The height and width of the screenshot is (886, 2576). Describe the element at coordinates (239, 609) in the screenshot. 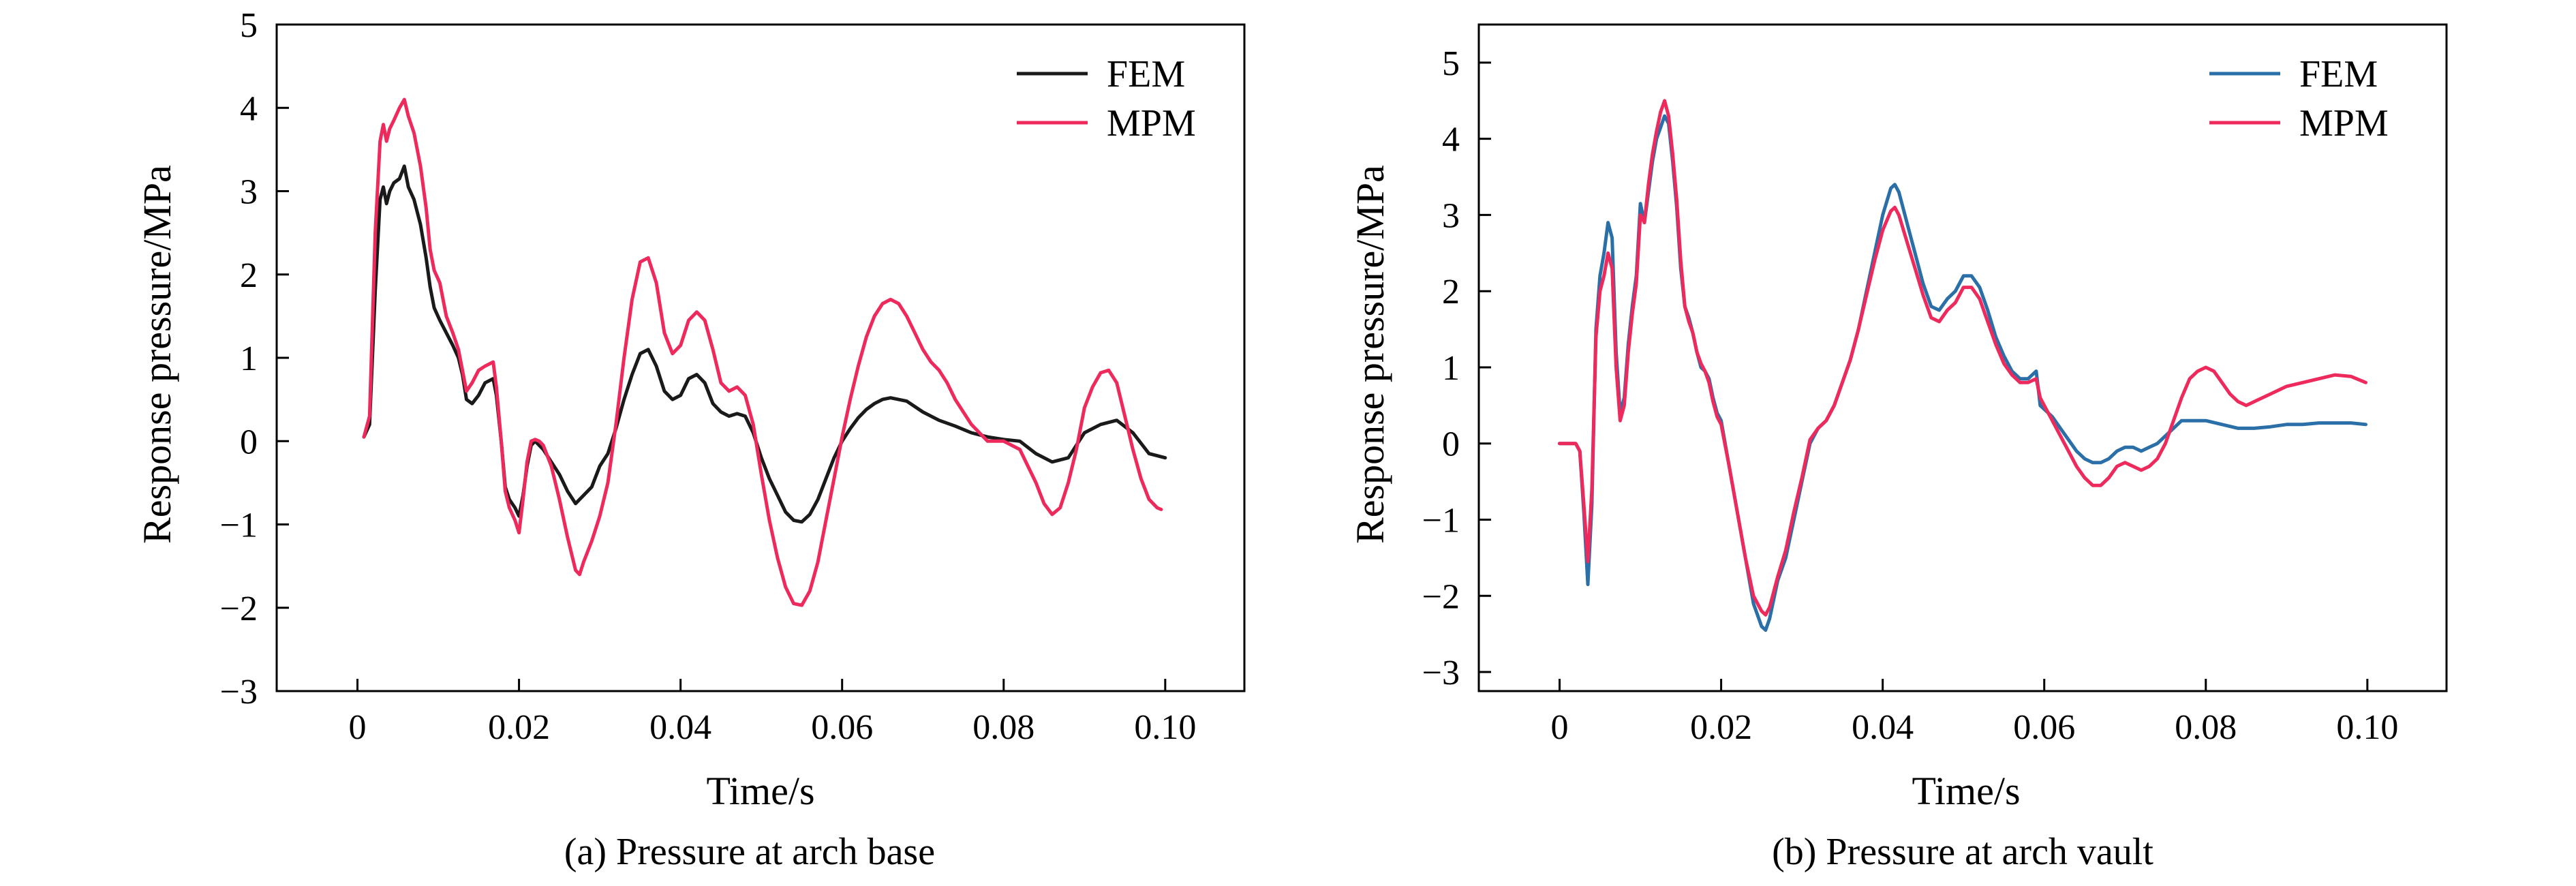

I see `y-tick-label-a: −2` at that location.